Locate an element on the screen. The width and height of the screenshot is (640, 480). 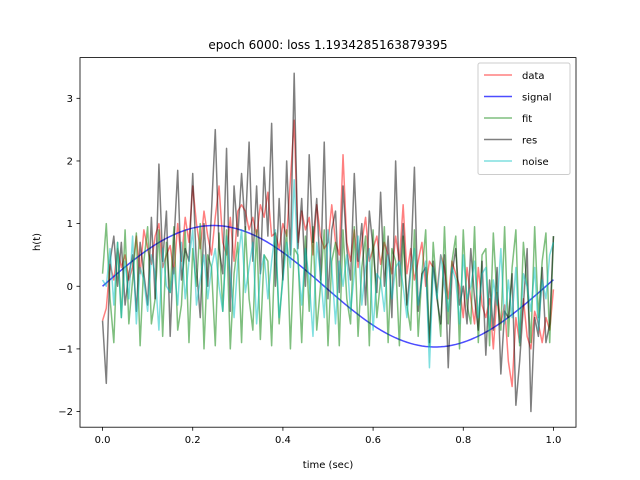
legend-frame is located at coordinates (524, 118).